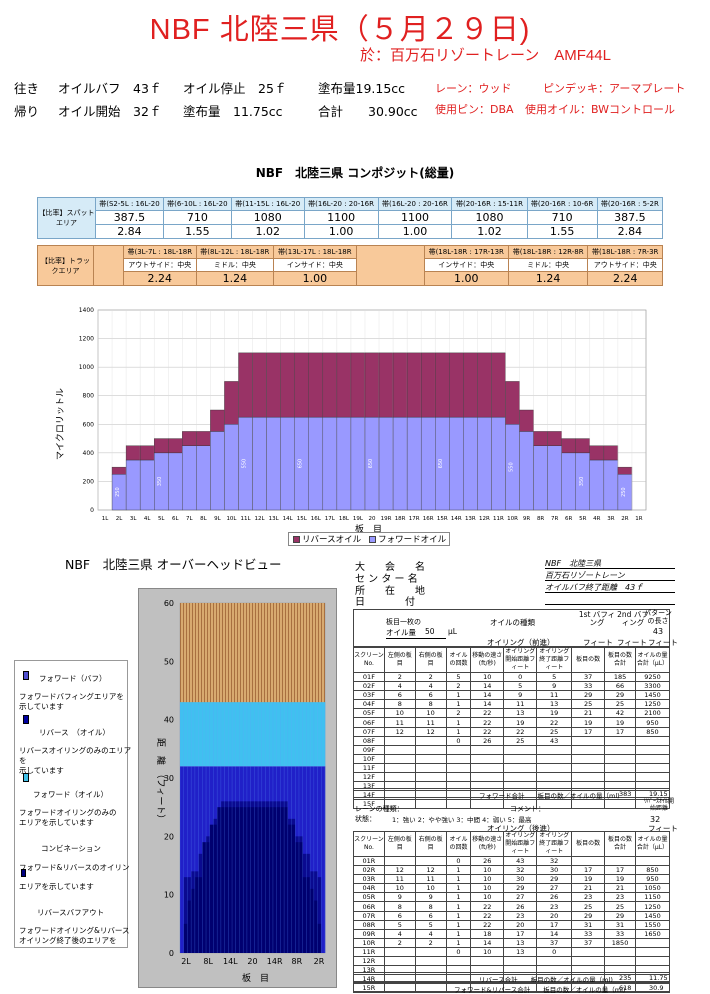 Image resolution: width=710 pixels, height=994 pixels. Describe the element at coordinates (74, 732) in the screenshot. I see `legend-rev-oil: リバース （オイル）` at that location.